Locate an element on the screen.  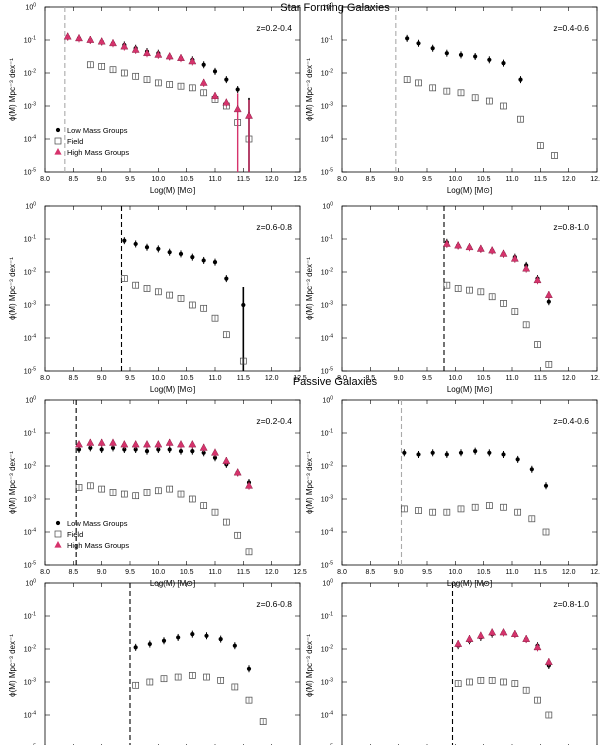
y-tick-label: 10⁻³ is located at coordinates (30, 499).